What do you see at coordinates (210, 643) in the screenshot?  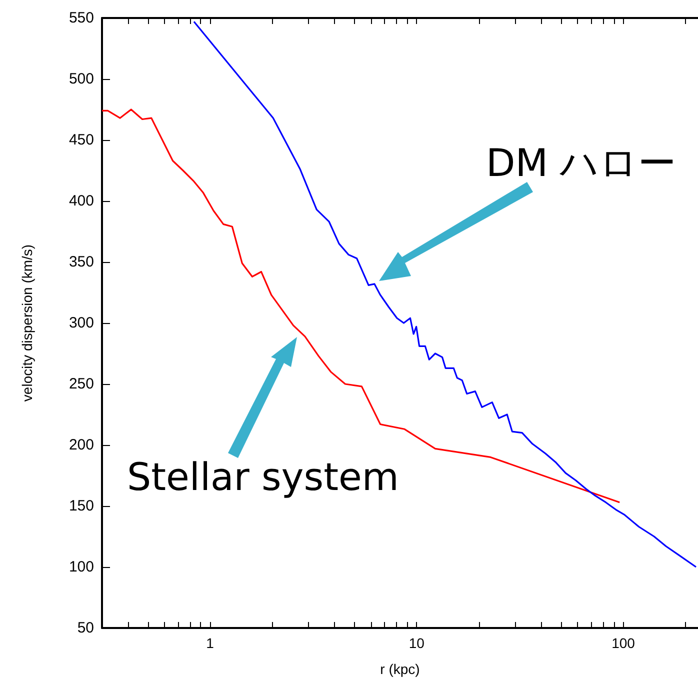 I see `x-tick-label: 1` at bounding box center [210, 643].